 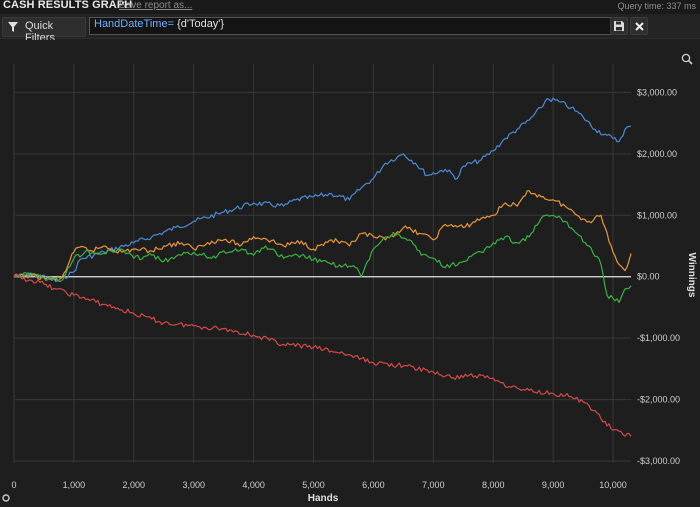 What do you see at coordinates (493, 485) in the screenshot?
I see `x-tick-label: 8,000` at bounding box center [493, 485].